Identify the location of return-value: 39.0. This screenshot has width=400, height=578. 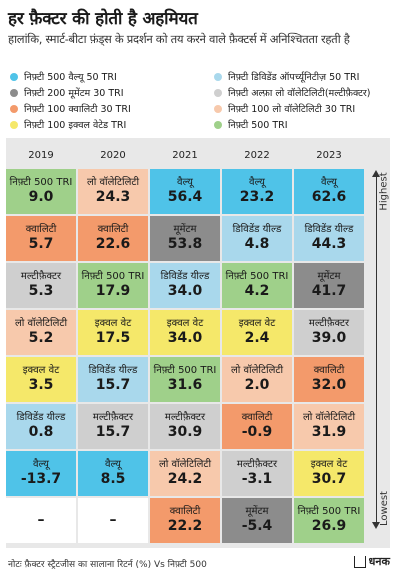
(329, 338).